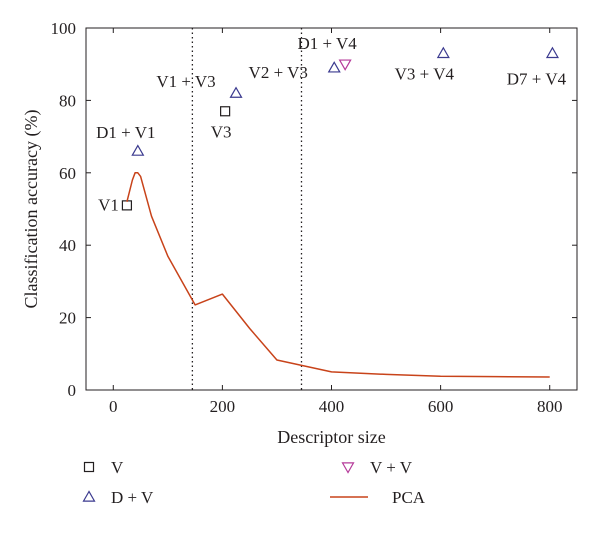 This screenshot has height=534, width=600. I want to click on legend-layer: V V + V D + V PCA, so click(254, 482).